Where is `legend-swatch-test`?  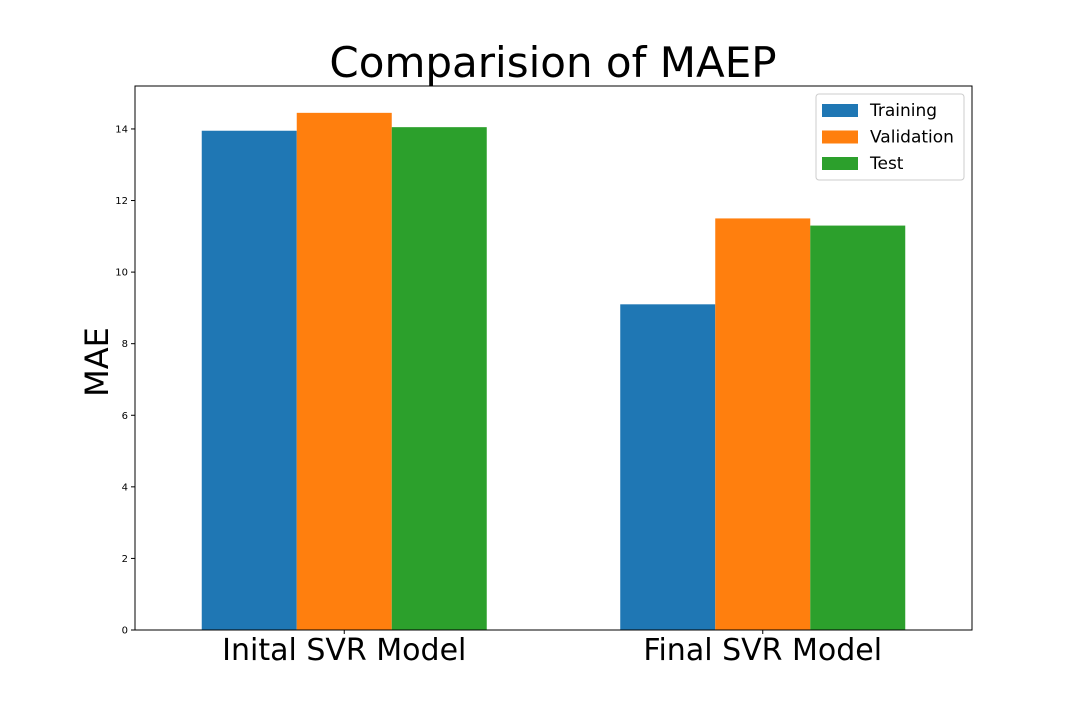 legend-swatch-test is located at coordinates (840, 163).